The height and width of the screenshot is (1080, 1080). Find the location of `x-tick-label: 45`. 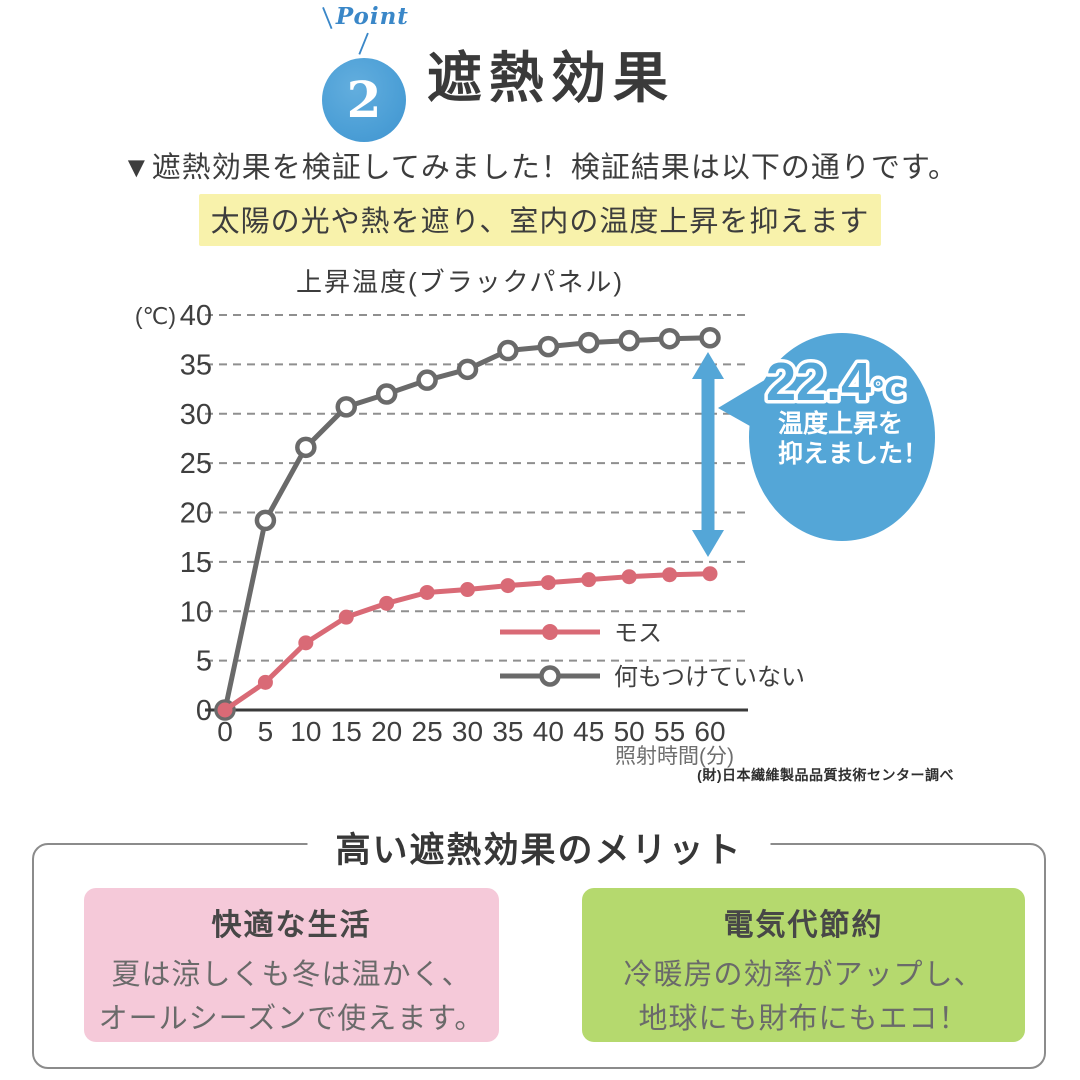

x-tick-label: 45 is located at coordinates (588, 731).